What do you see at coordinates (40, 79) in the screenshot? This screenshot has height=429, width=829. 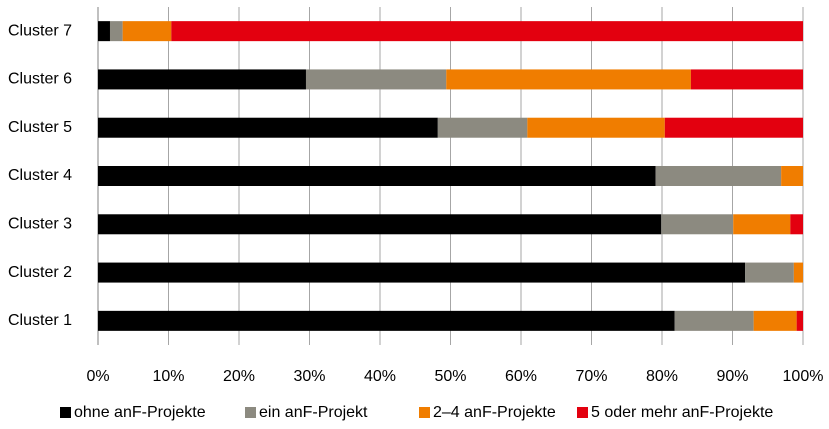 I see `y-tick-label: Cluster 6` at bounding box center [40, 79].